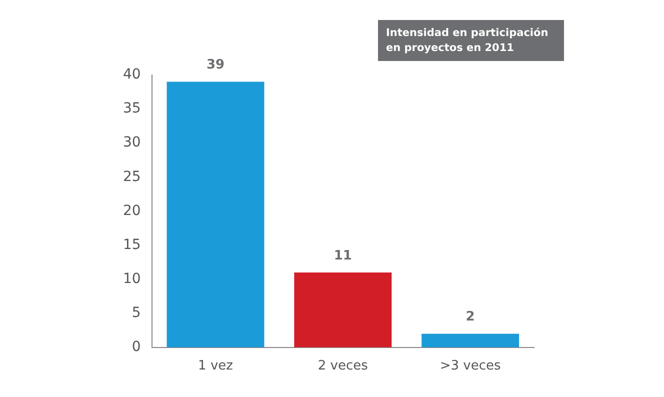 The image size is (664, 397). Describe the element at coordinates (136, 347) in the screenshot. I see `y-tick-label: 0` at that location.